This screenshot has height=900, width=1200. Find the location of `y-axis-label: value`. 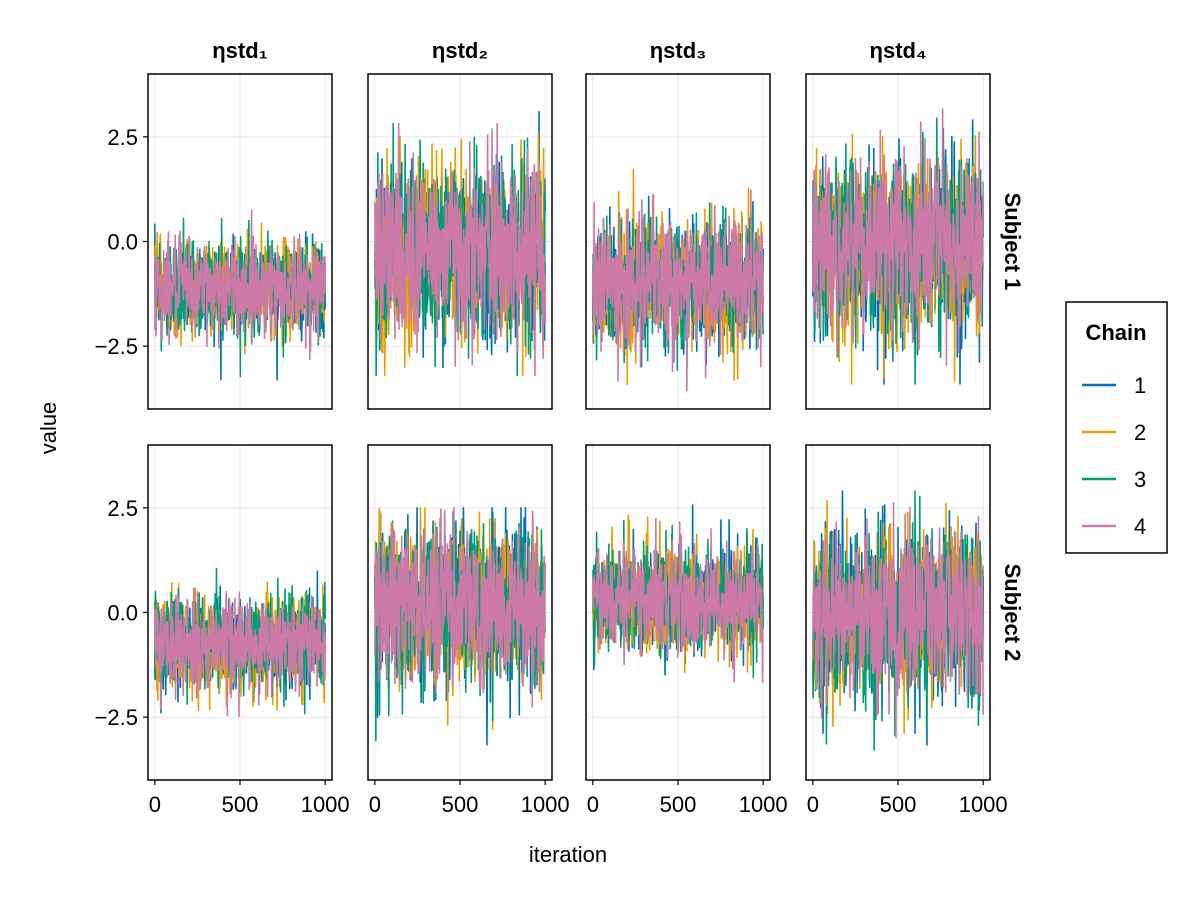

y-axis-label: value is located at coordinates (48, 428).